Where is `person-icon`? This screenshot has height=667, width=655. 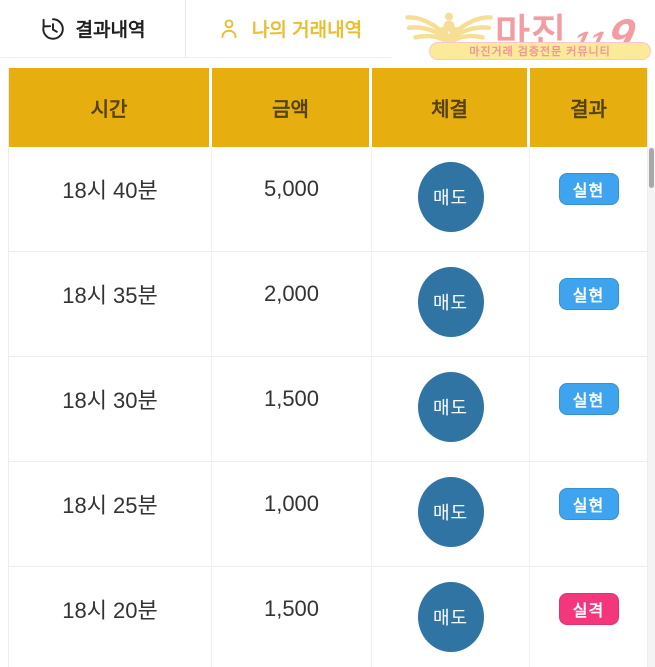 person-icon is located at coordinates (229, 29).